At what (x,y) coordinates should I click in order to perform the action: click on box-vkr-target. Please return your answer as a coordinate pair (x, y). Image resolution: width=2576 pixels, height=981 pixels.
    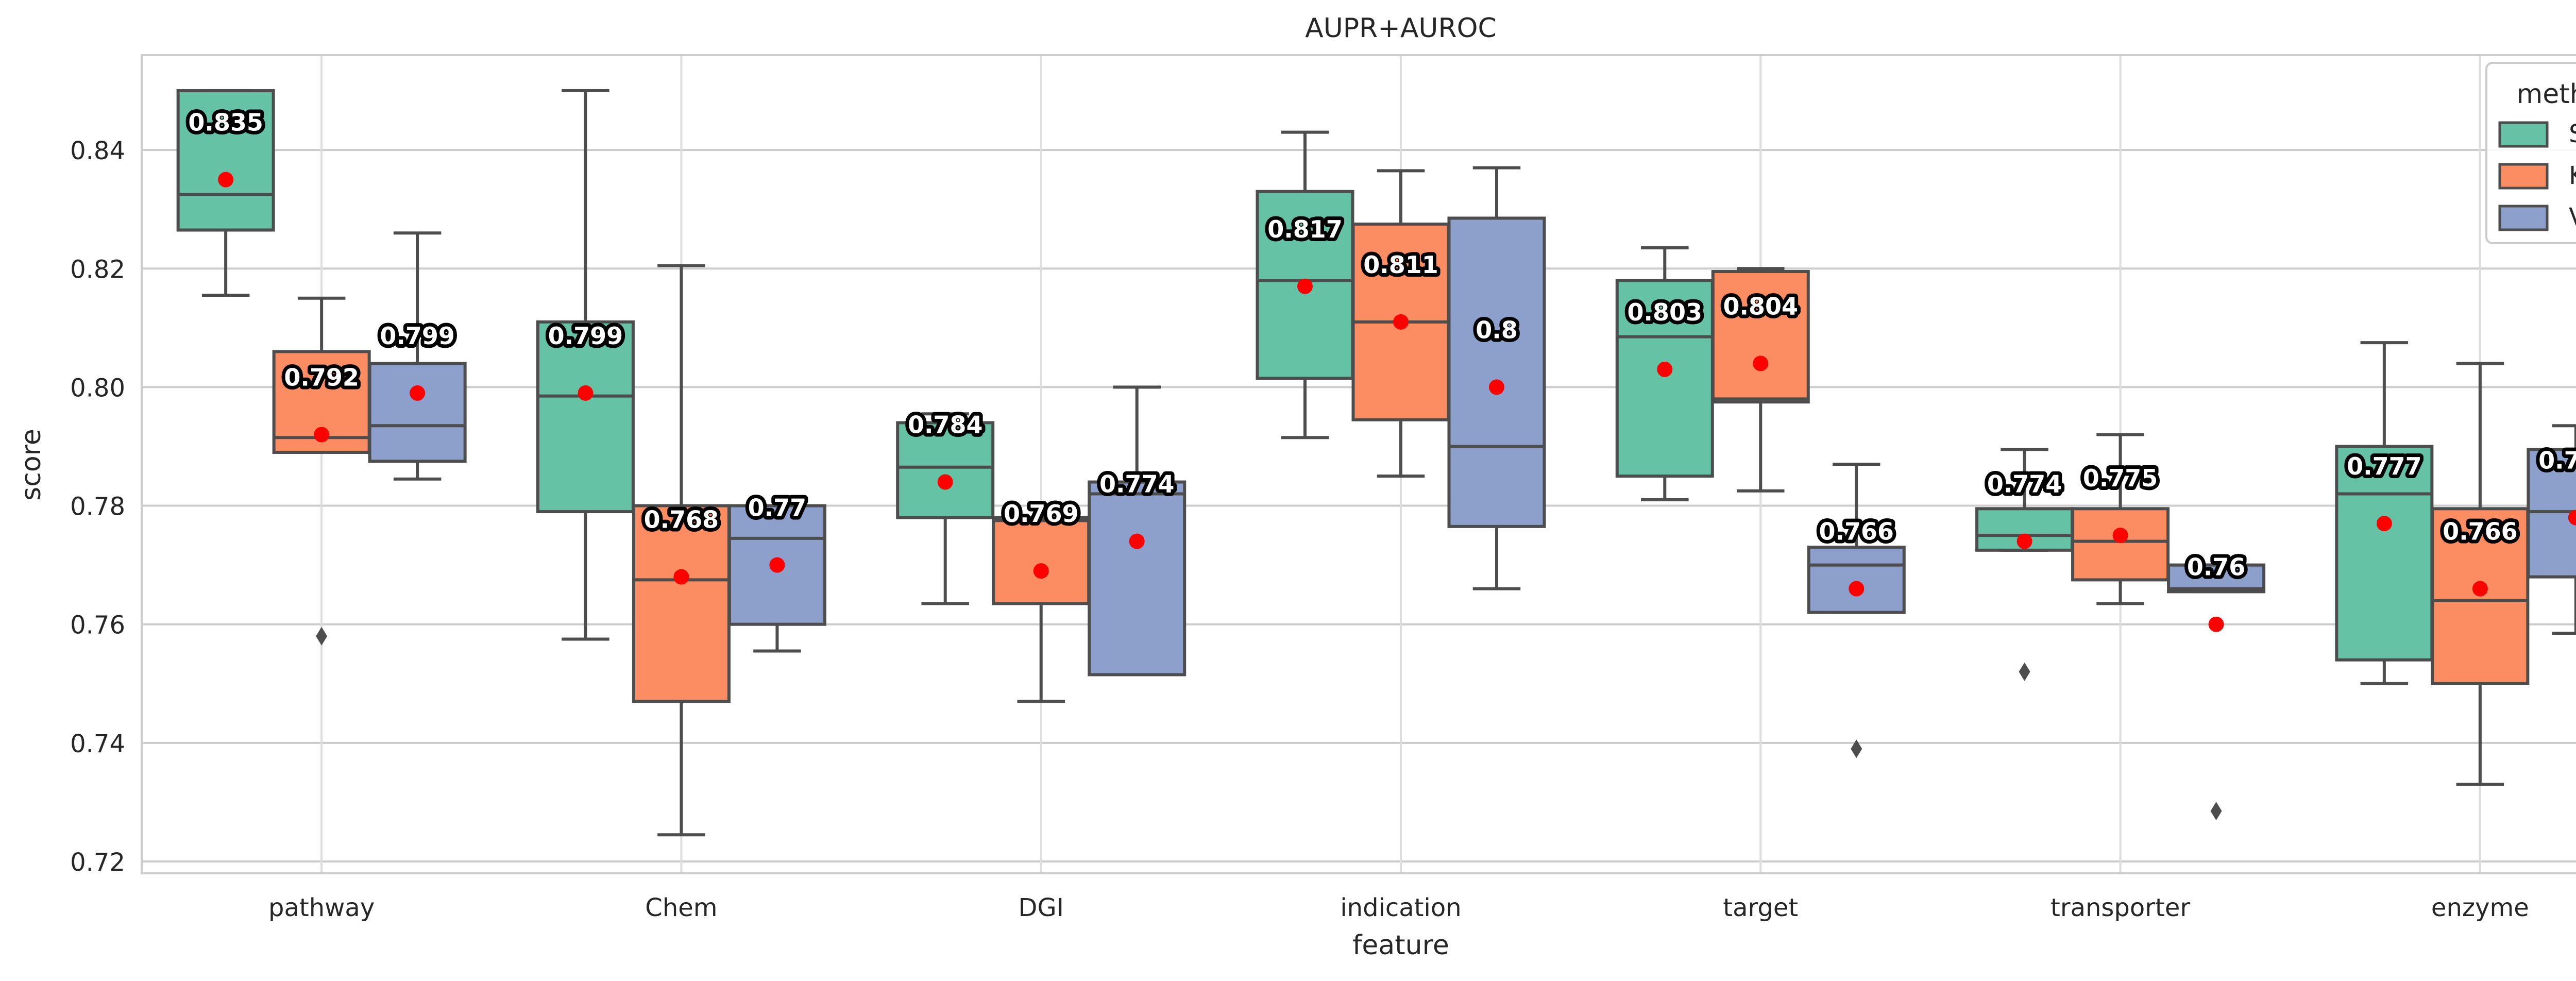
    Looking at the image, I should click on (1856, 610).